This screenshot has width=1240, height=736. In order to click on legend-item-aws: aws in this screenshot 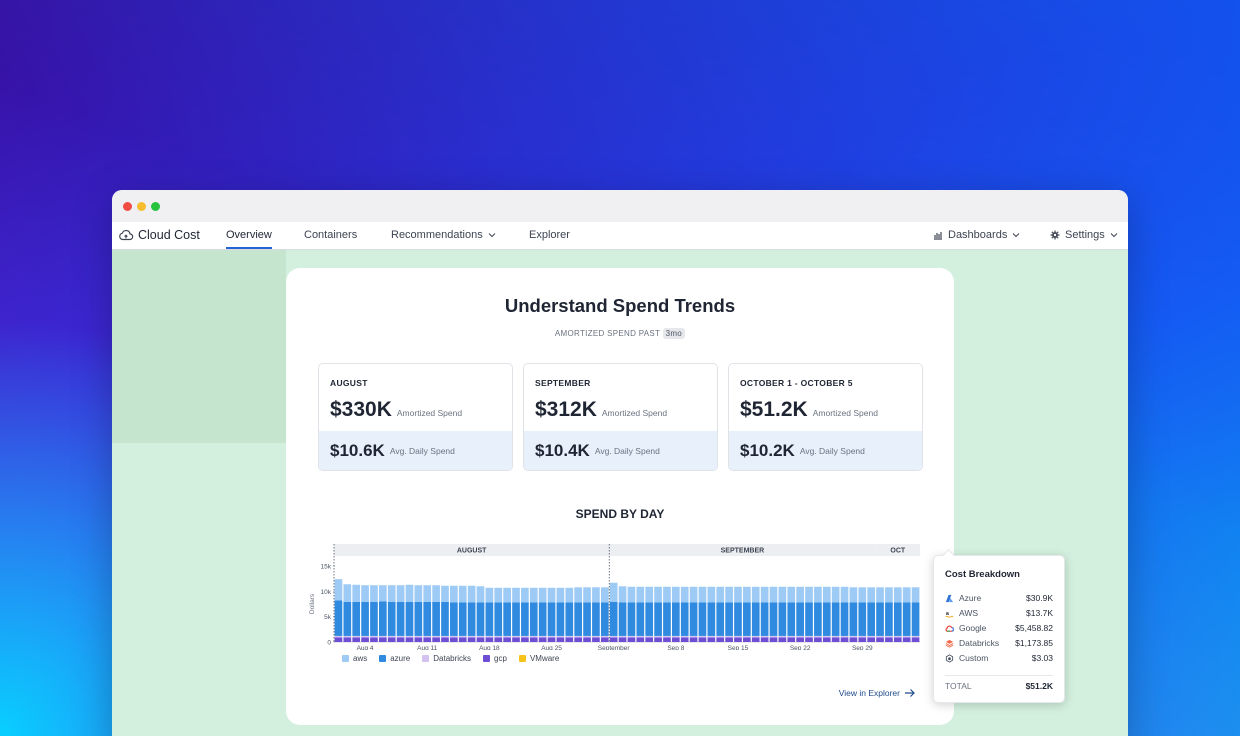, I will do `click(354, 658)`.